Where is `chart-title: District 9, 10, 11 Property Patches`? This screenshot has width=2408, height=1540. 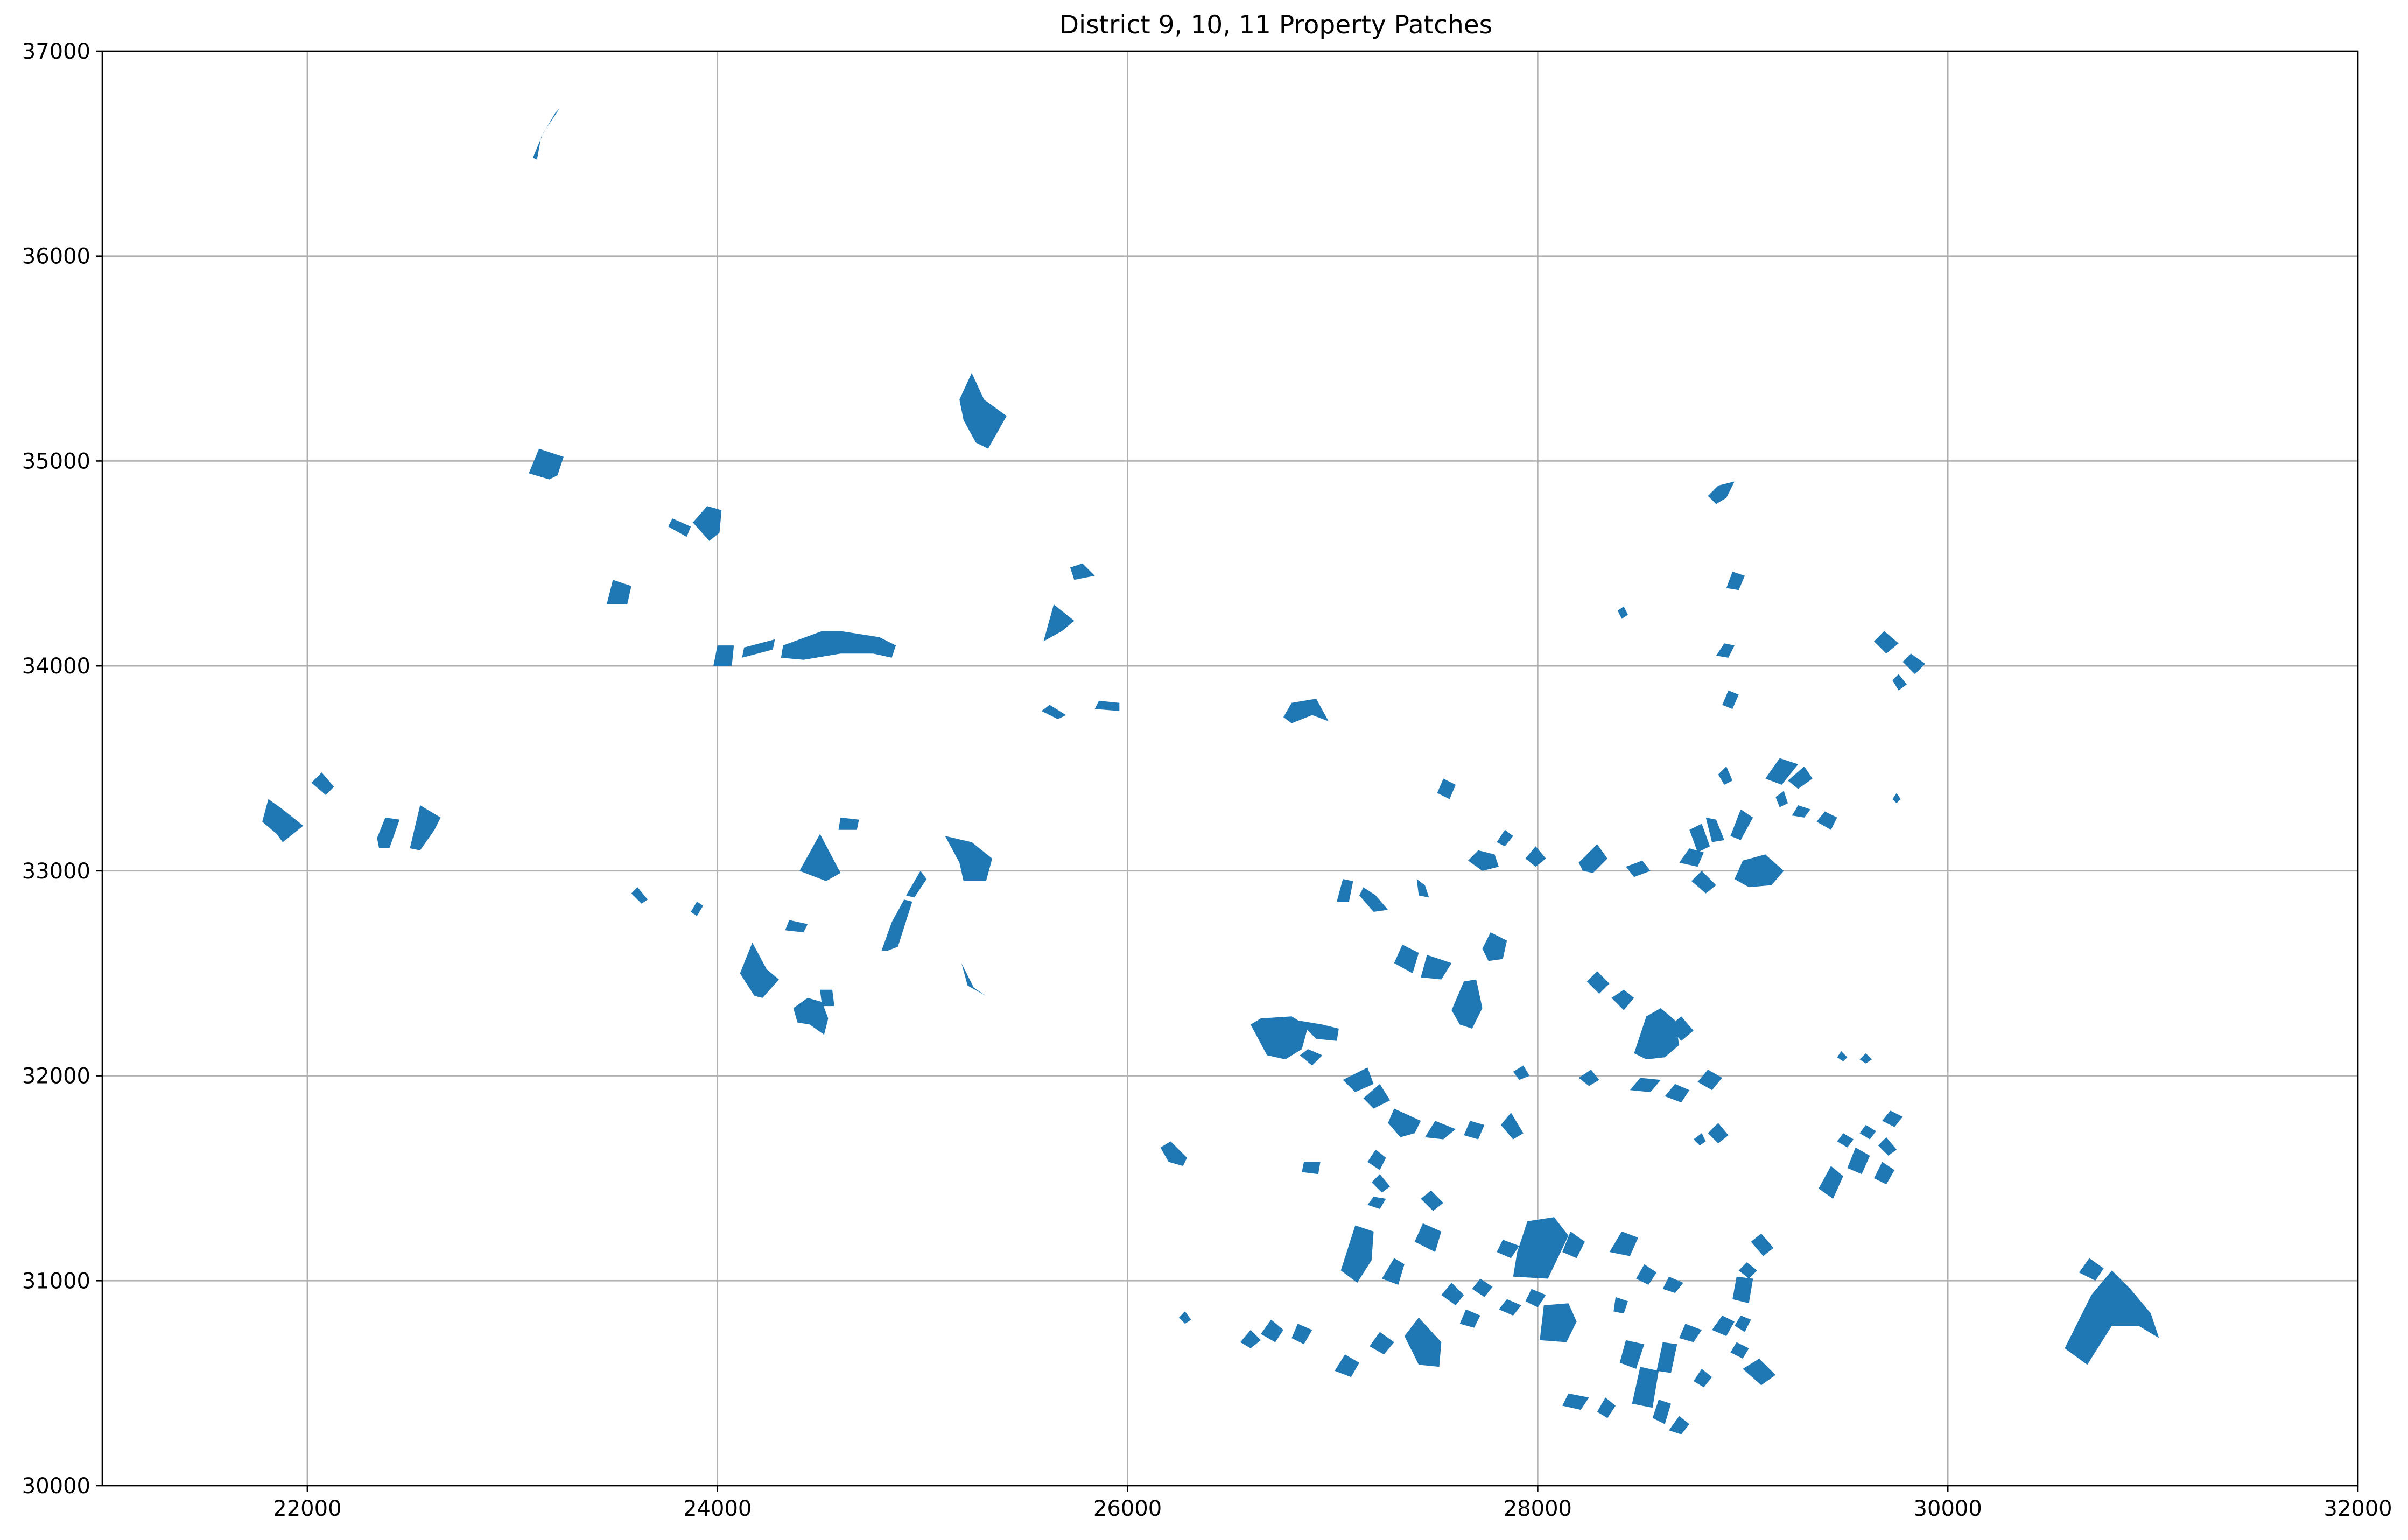
chart-title: District 9, 10, 11 Property Patches is located at coordinates (1275, 25).